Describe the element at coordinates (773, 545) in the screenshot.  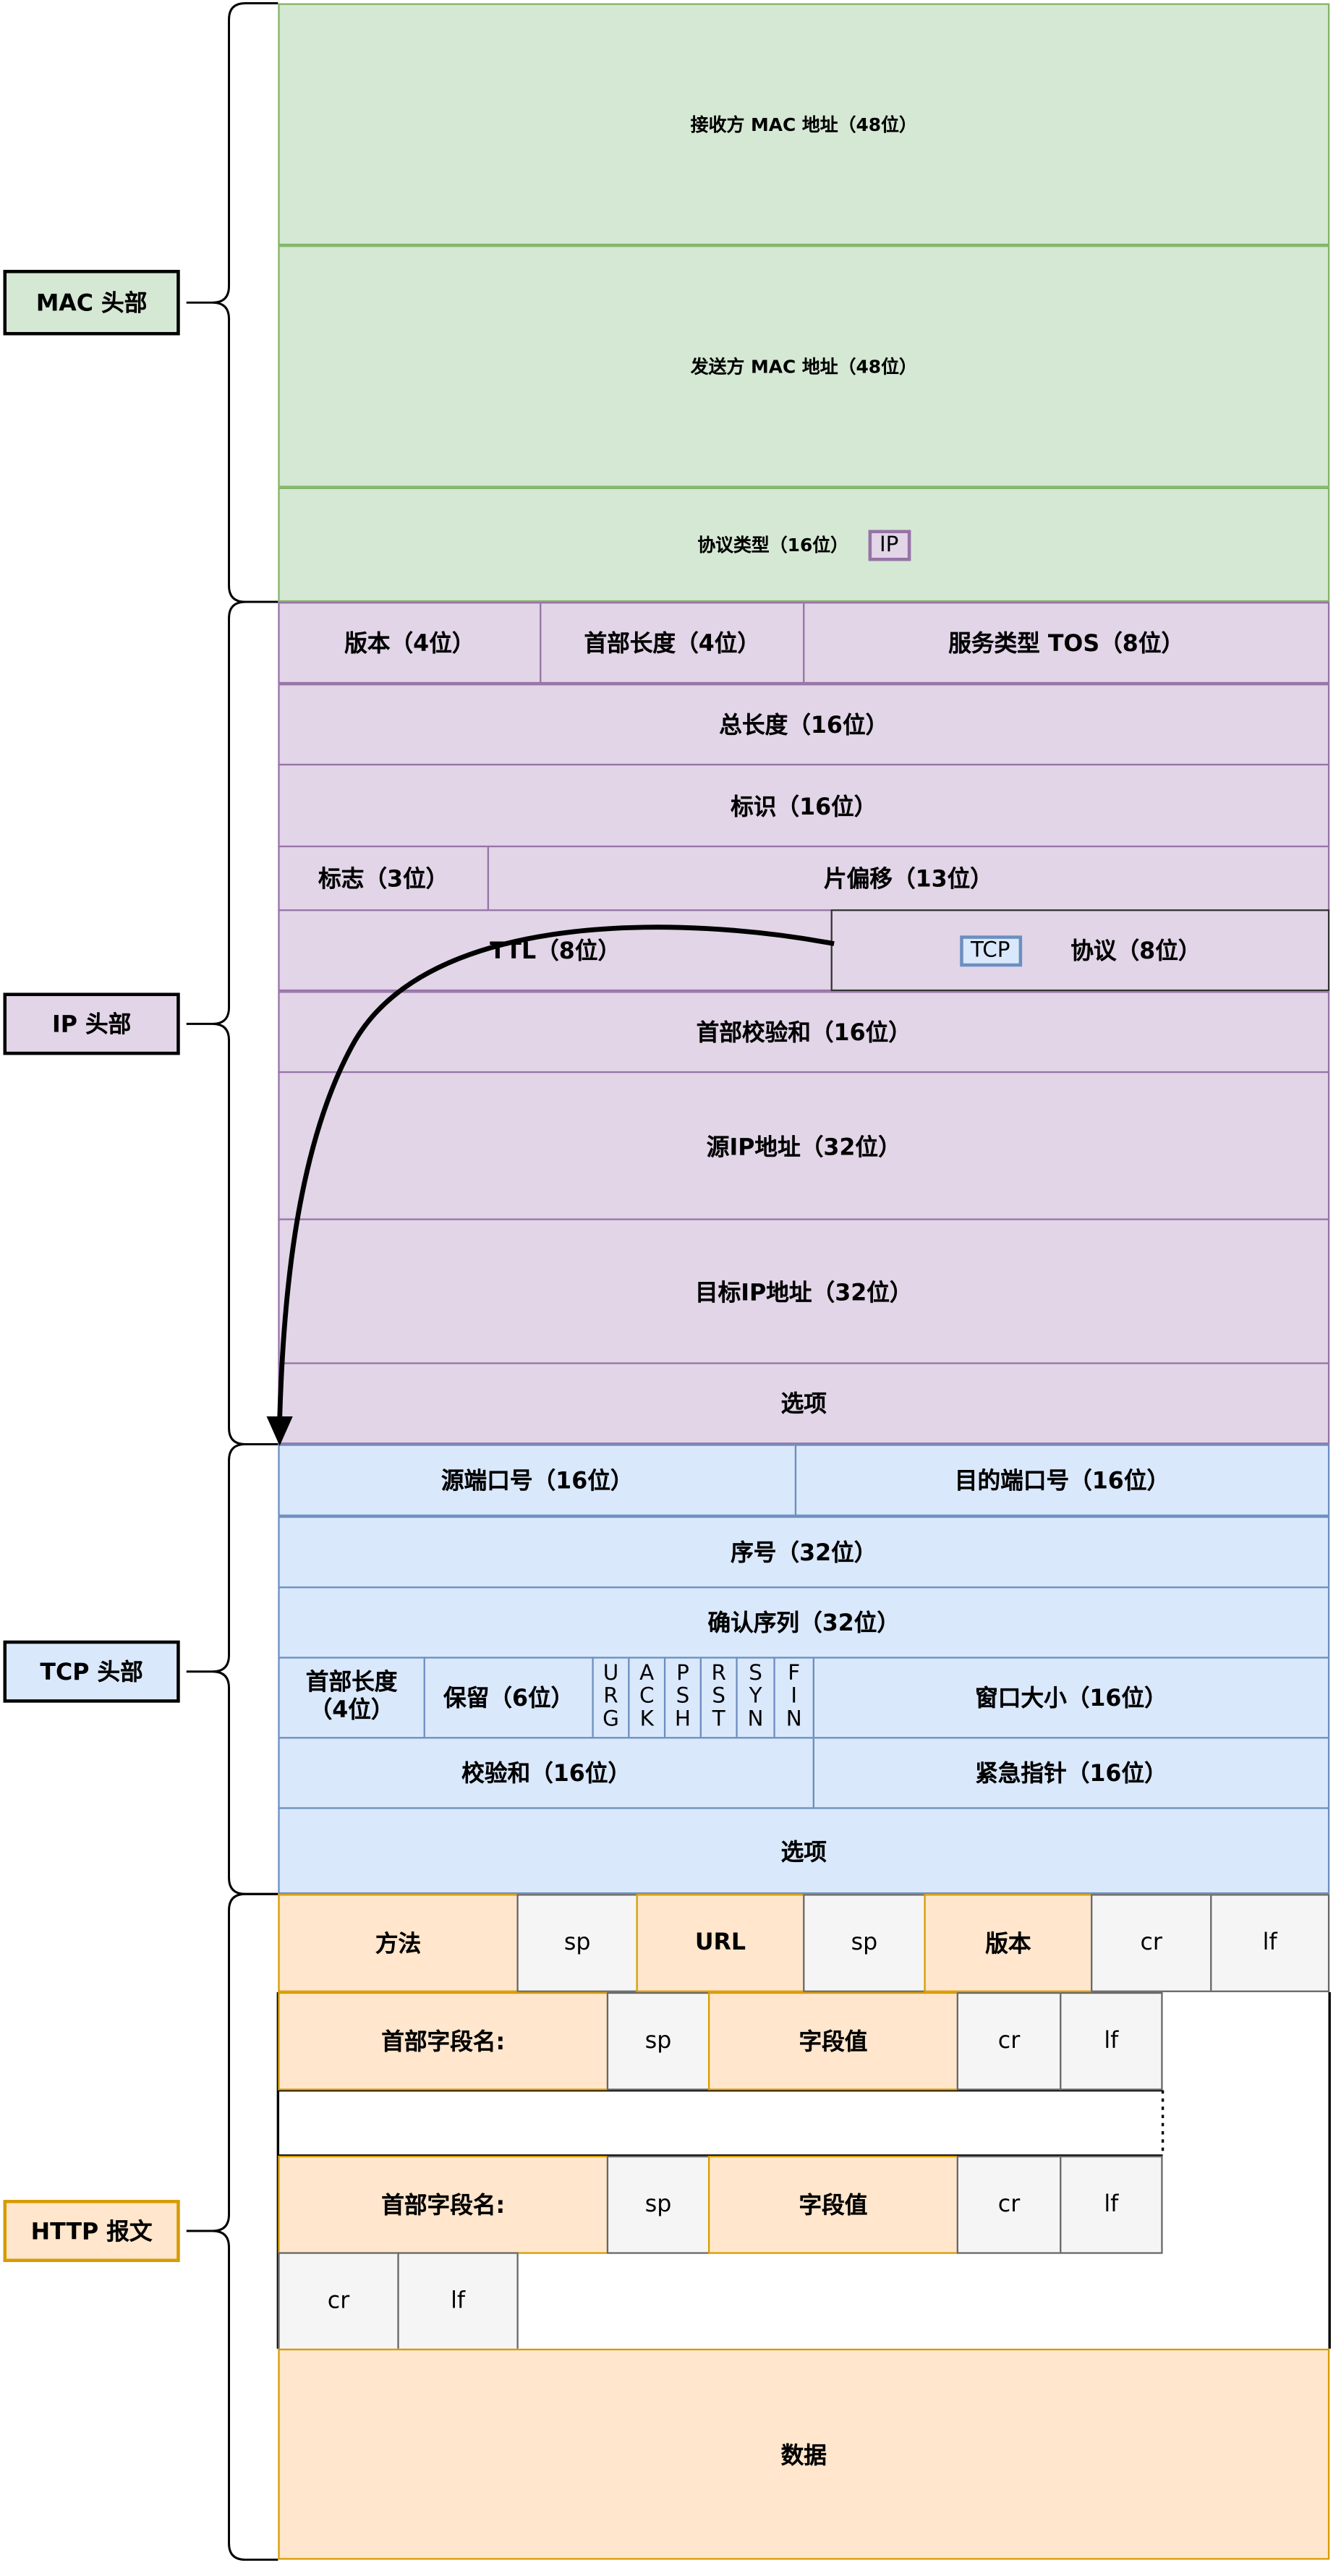
I see `ethertype-label: 协议类型（16位）` at that location.